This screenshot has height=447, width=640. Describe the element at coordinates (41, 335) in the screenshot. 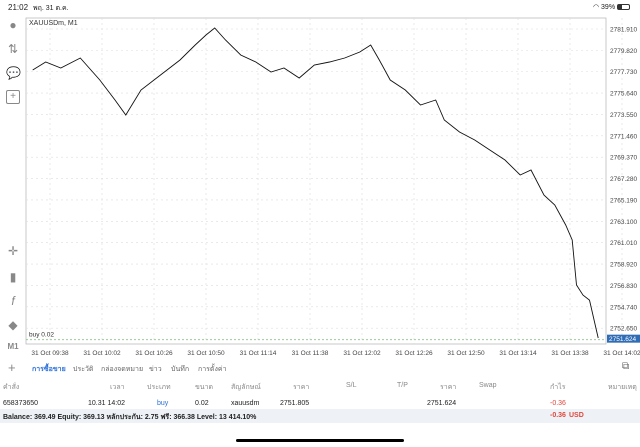

I see `position-label: buy 0.02` at that location.